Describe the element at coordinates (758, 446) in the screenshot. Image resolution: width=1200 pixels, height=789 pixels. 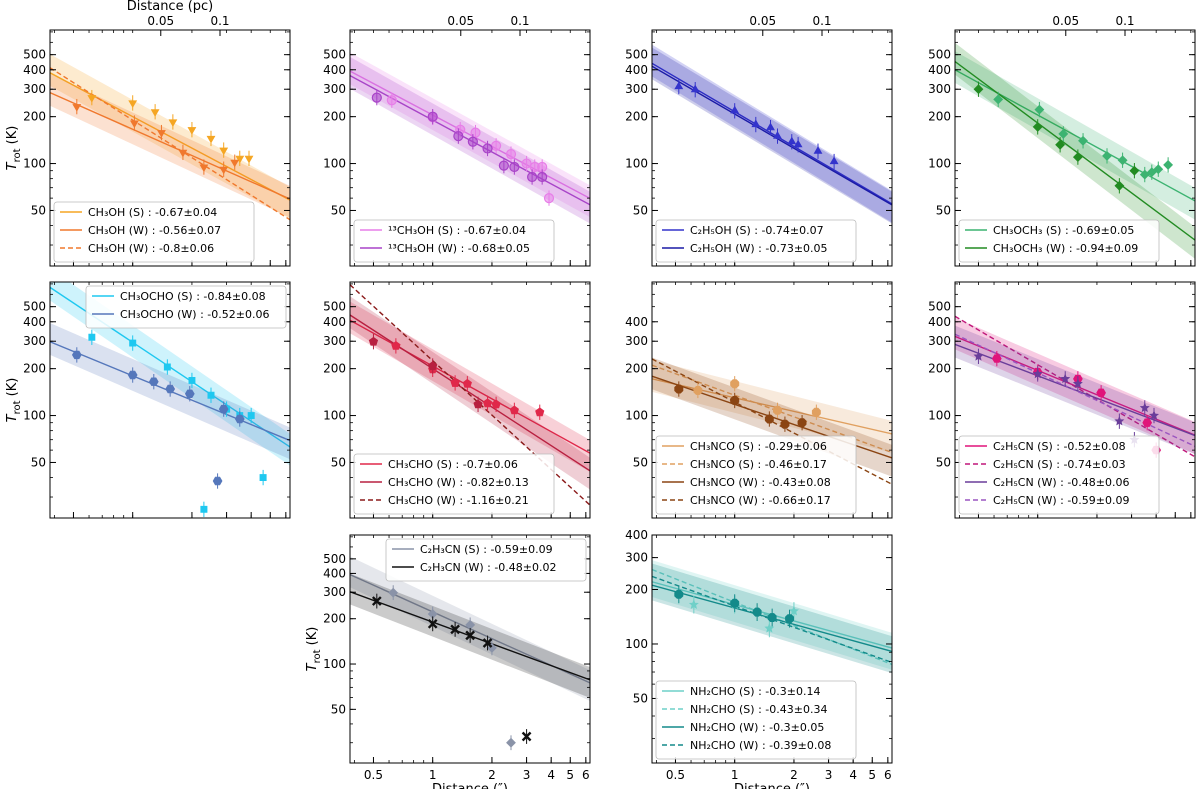
I see `legend-entry: CH₃NCO (S) : -0.29±0.06` at that location.